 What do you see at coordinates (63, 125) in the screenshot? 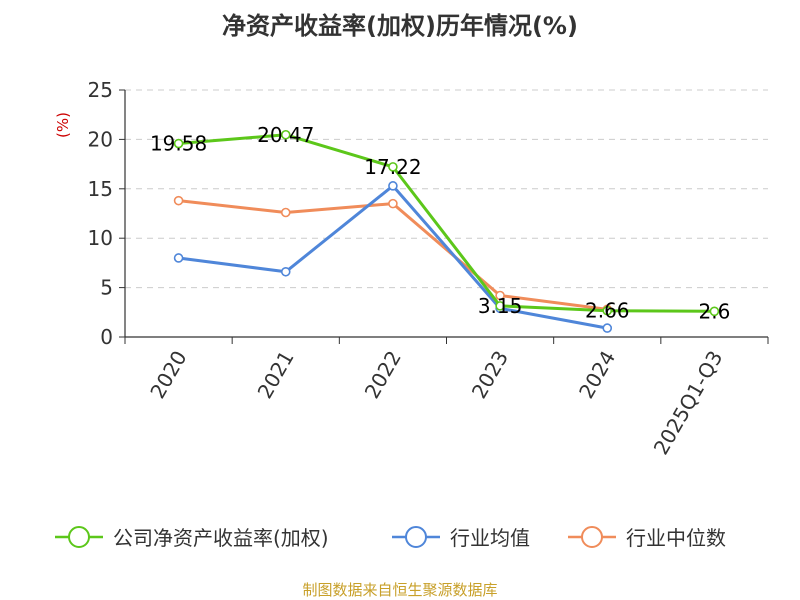
I see `y-axis-label: (%)` at bounding box center [63, 125].